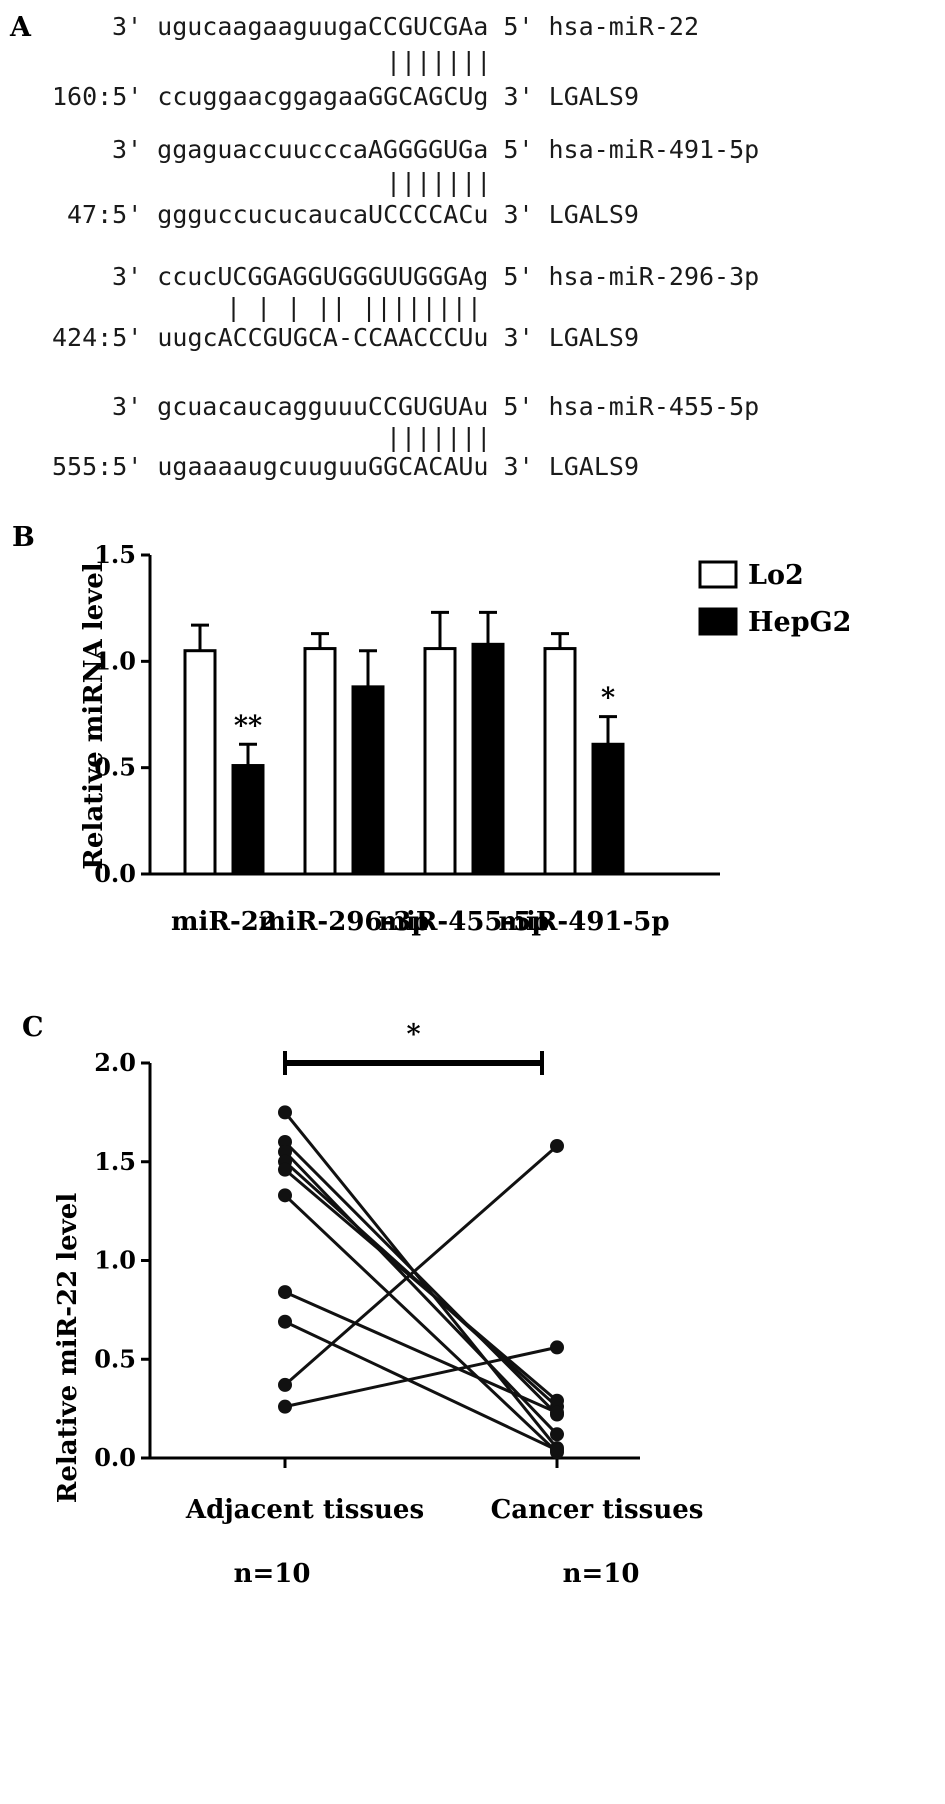  What do you see at coordinates (248, 725) in the screenshot?
I see `significance-mark-b: **` at bounding box center [248, 725].